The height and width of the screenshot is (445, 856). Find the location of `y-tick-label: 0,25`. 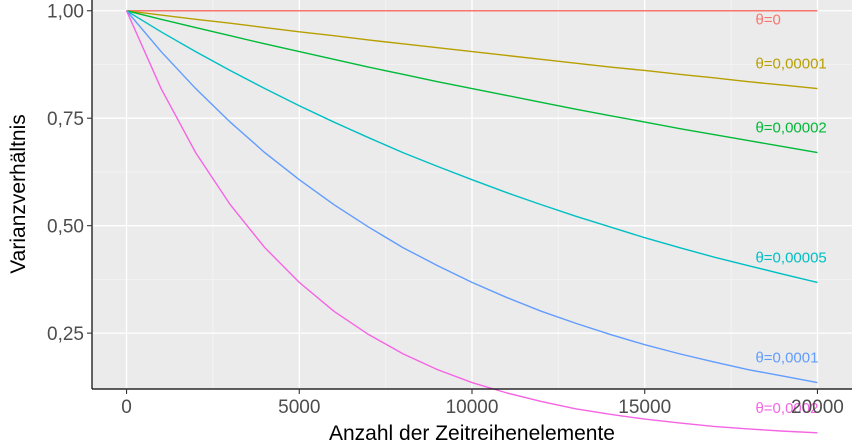

y-tick-label: 0,25 is located at coordinates (65, 334).